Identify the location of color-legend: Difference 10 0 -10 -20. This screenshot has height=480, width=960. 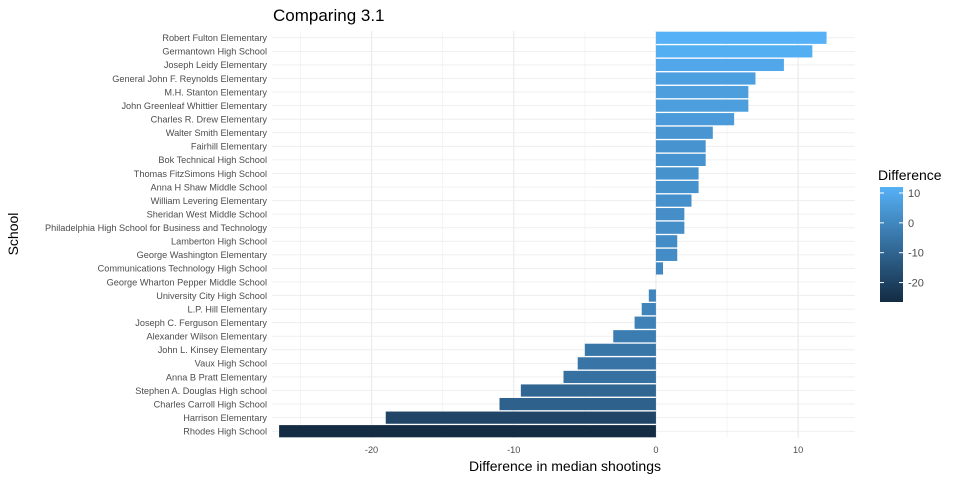
(910, 234).